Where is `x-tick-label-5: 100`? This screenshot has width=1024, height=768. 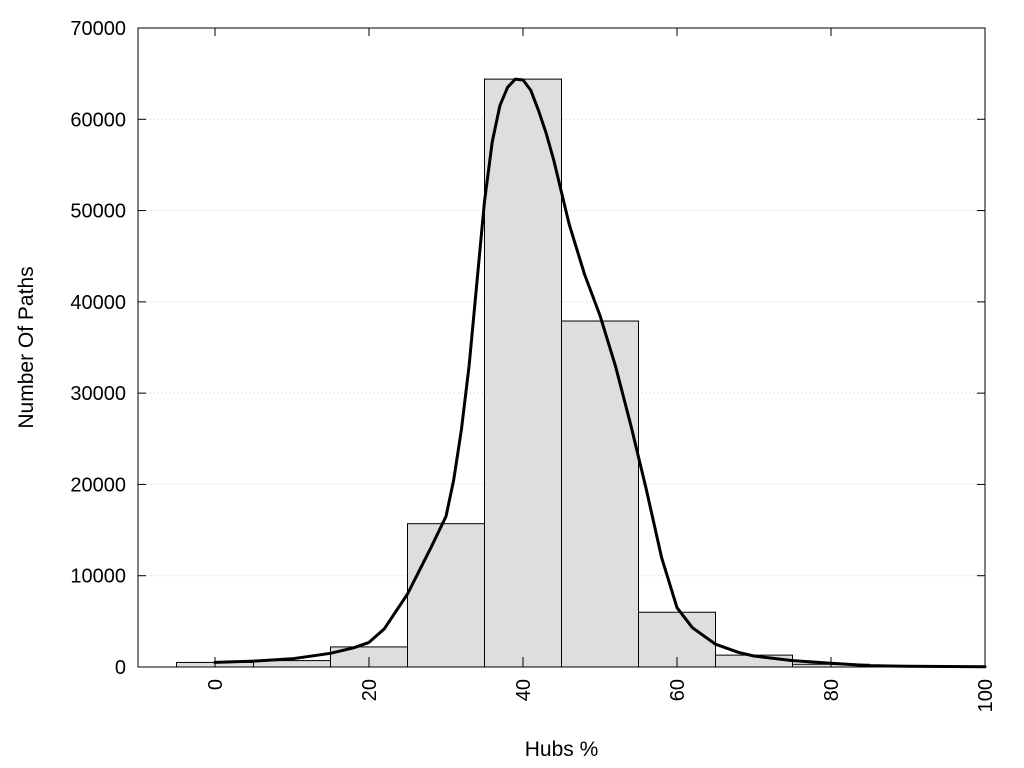
x-tick-label-5: 100 is located at coordinates (986, 695).